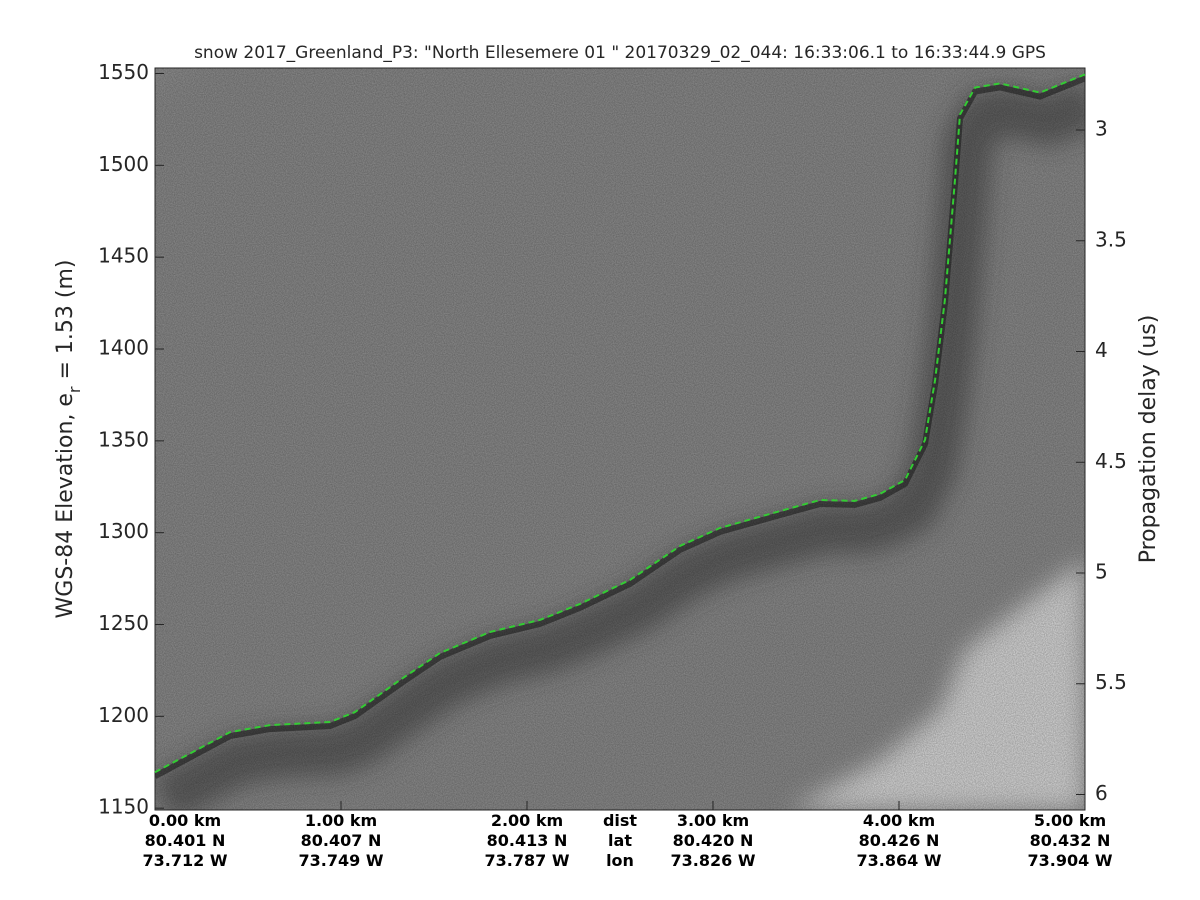 Image resolution: width=1200 pixels, height=900 pixels. Describe the element at coordinates (123, 256) in the screenshot. I see `y-tick-label: 1450` at that location.